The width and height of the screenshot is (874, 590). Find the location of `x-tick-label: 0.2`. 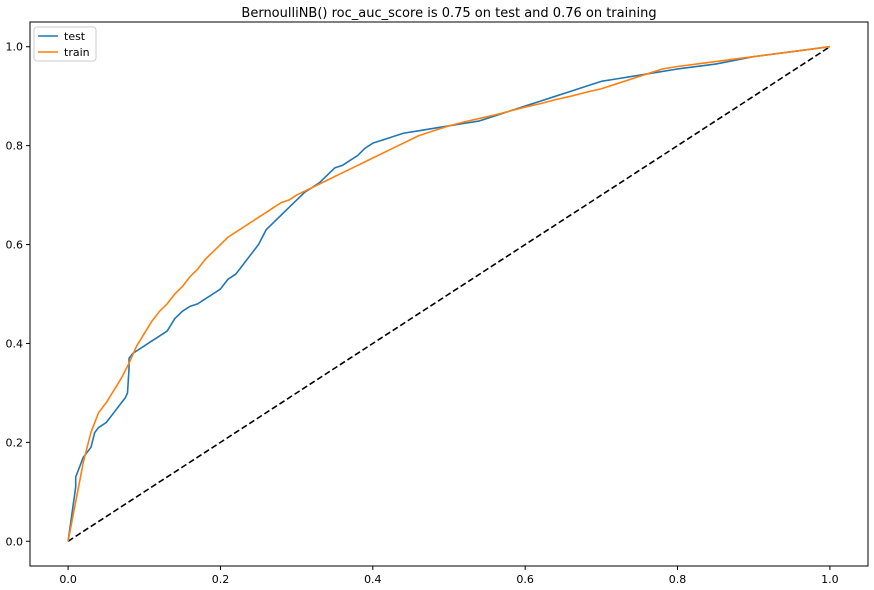

x-tick-label: 0.2 is located at coordinates (221, 579).